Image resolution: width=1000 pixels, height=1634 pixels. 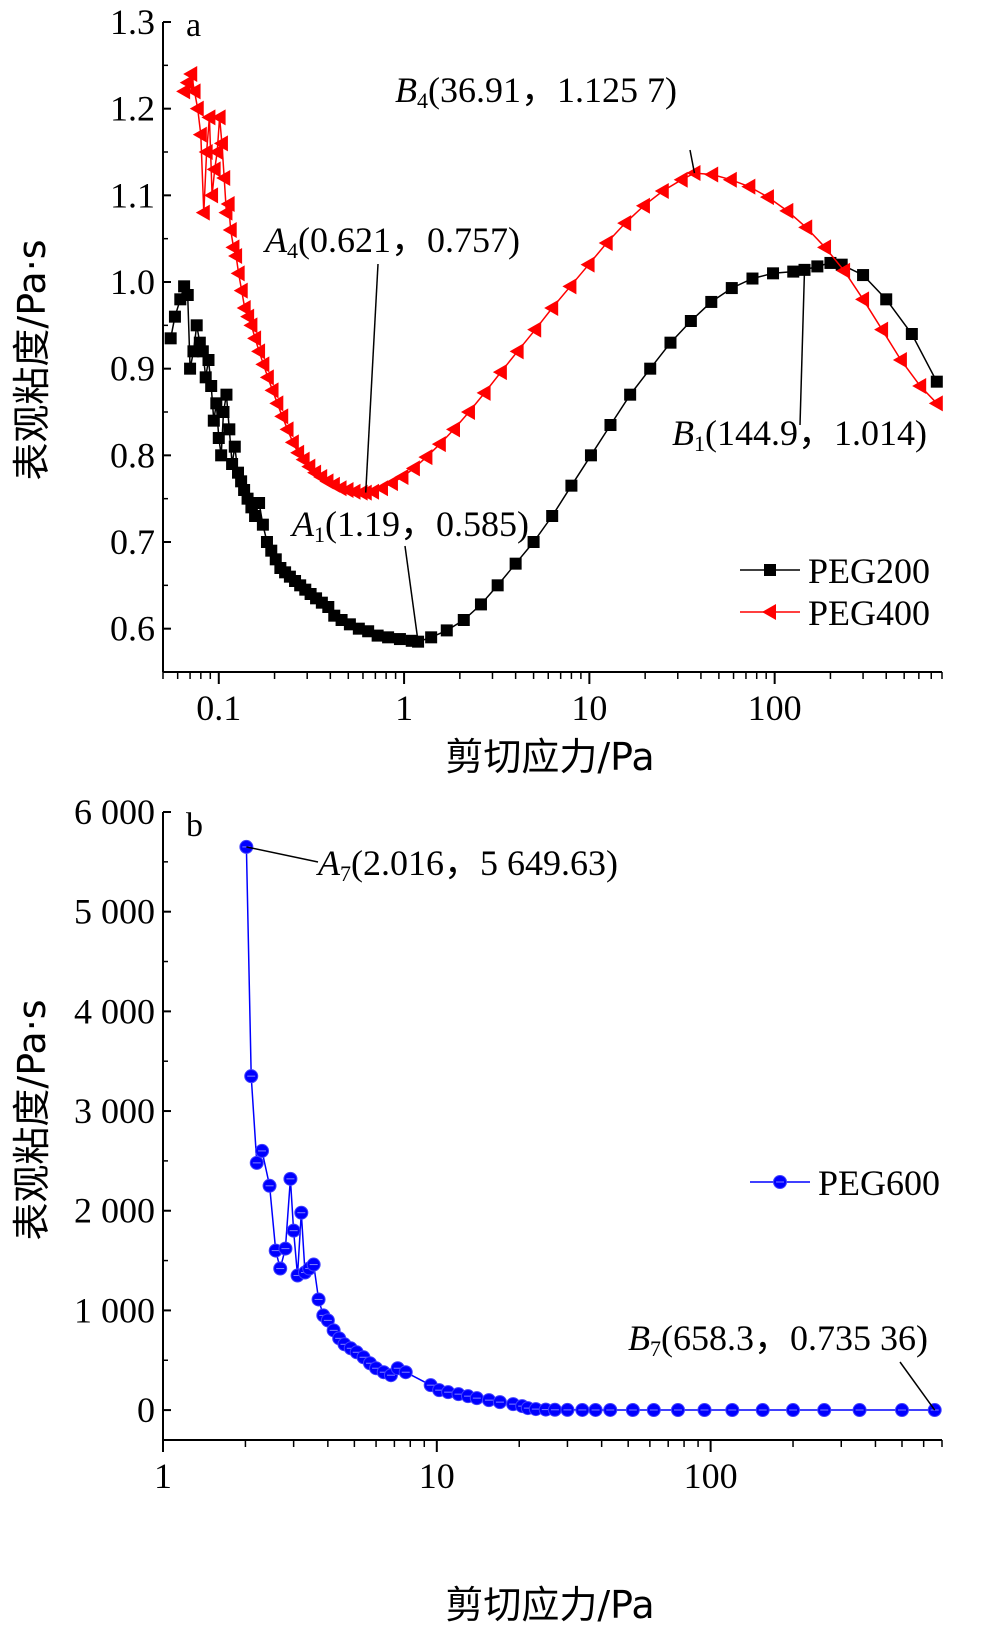 What do you see at coordinates (549, 1605) in the screenshot?
I see `x-axis-label: 剪切应力/Pa` at bounding box center [549, 1605].